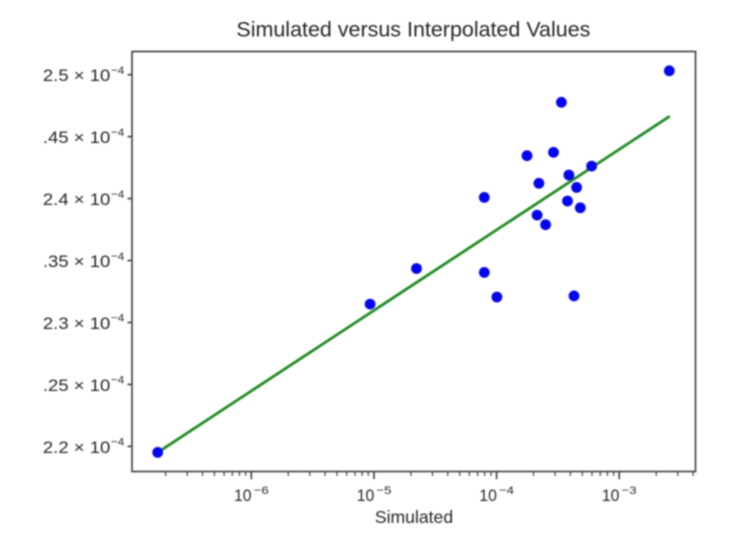 The height and width of the screenshot is (543, 750). I want to click on svg-text: 2.5 × 10, so click(76, 75).